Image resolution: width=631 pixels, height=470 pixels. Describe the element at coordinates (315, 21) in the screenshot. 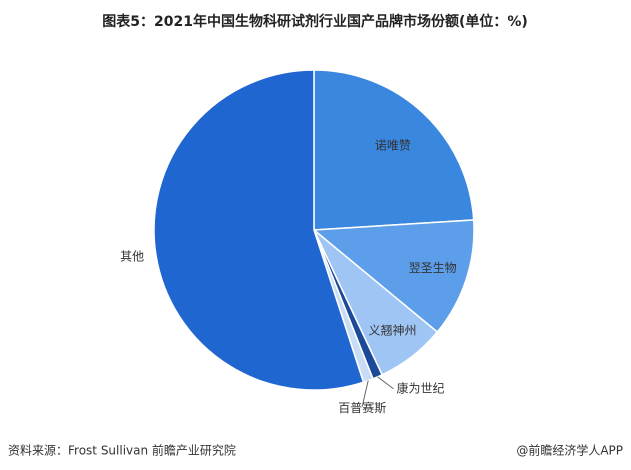

I see `chart-title: 图表5：2021年中国生物科研试剂行业国产品牌市场份额(单位：%)` at that location.